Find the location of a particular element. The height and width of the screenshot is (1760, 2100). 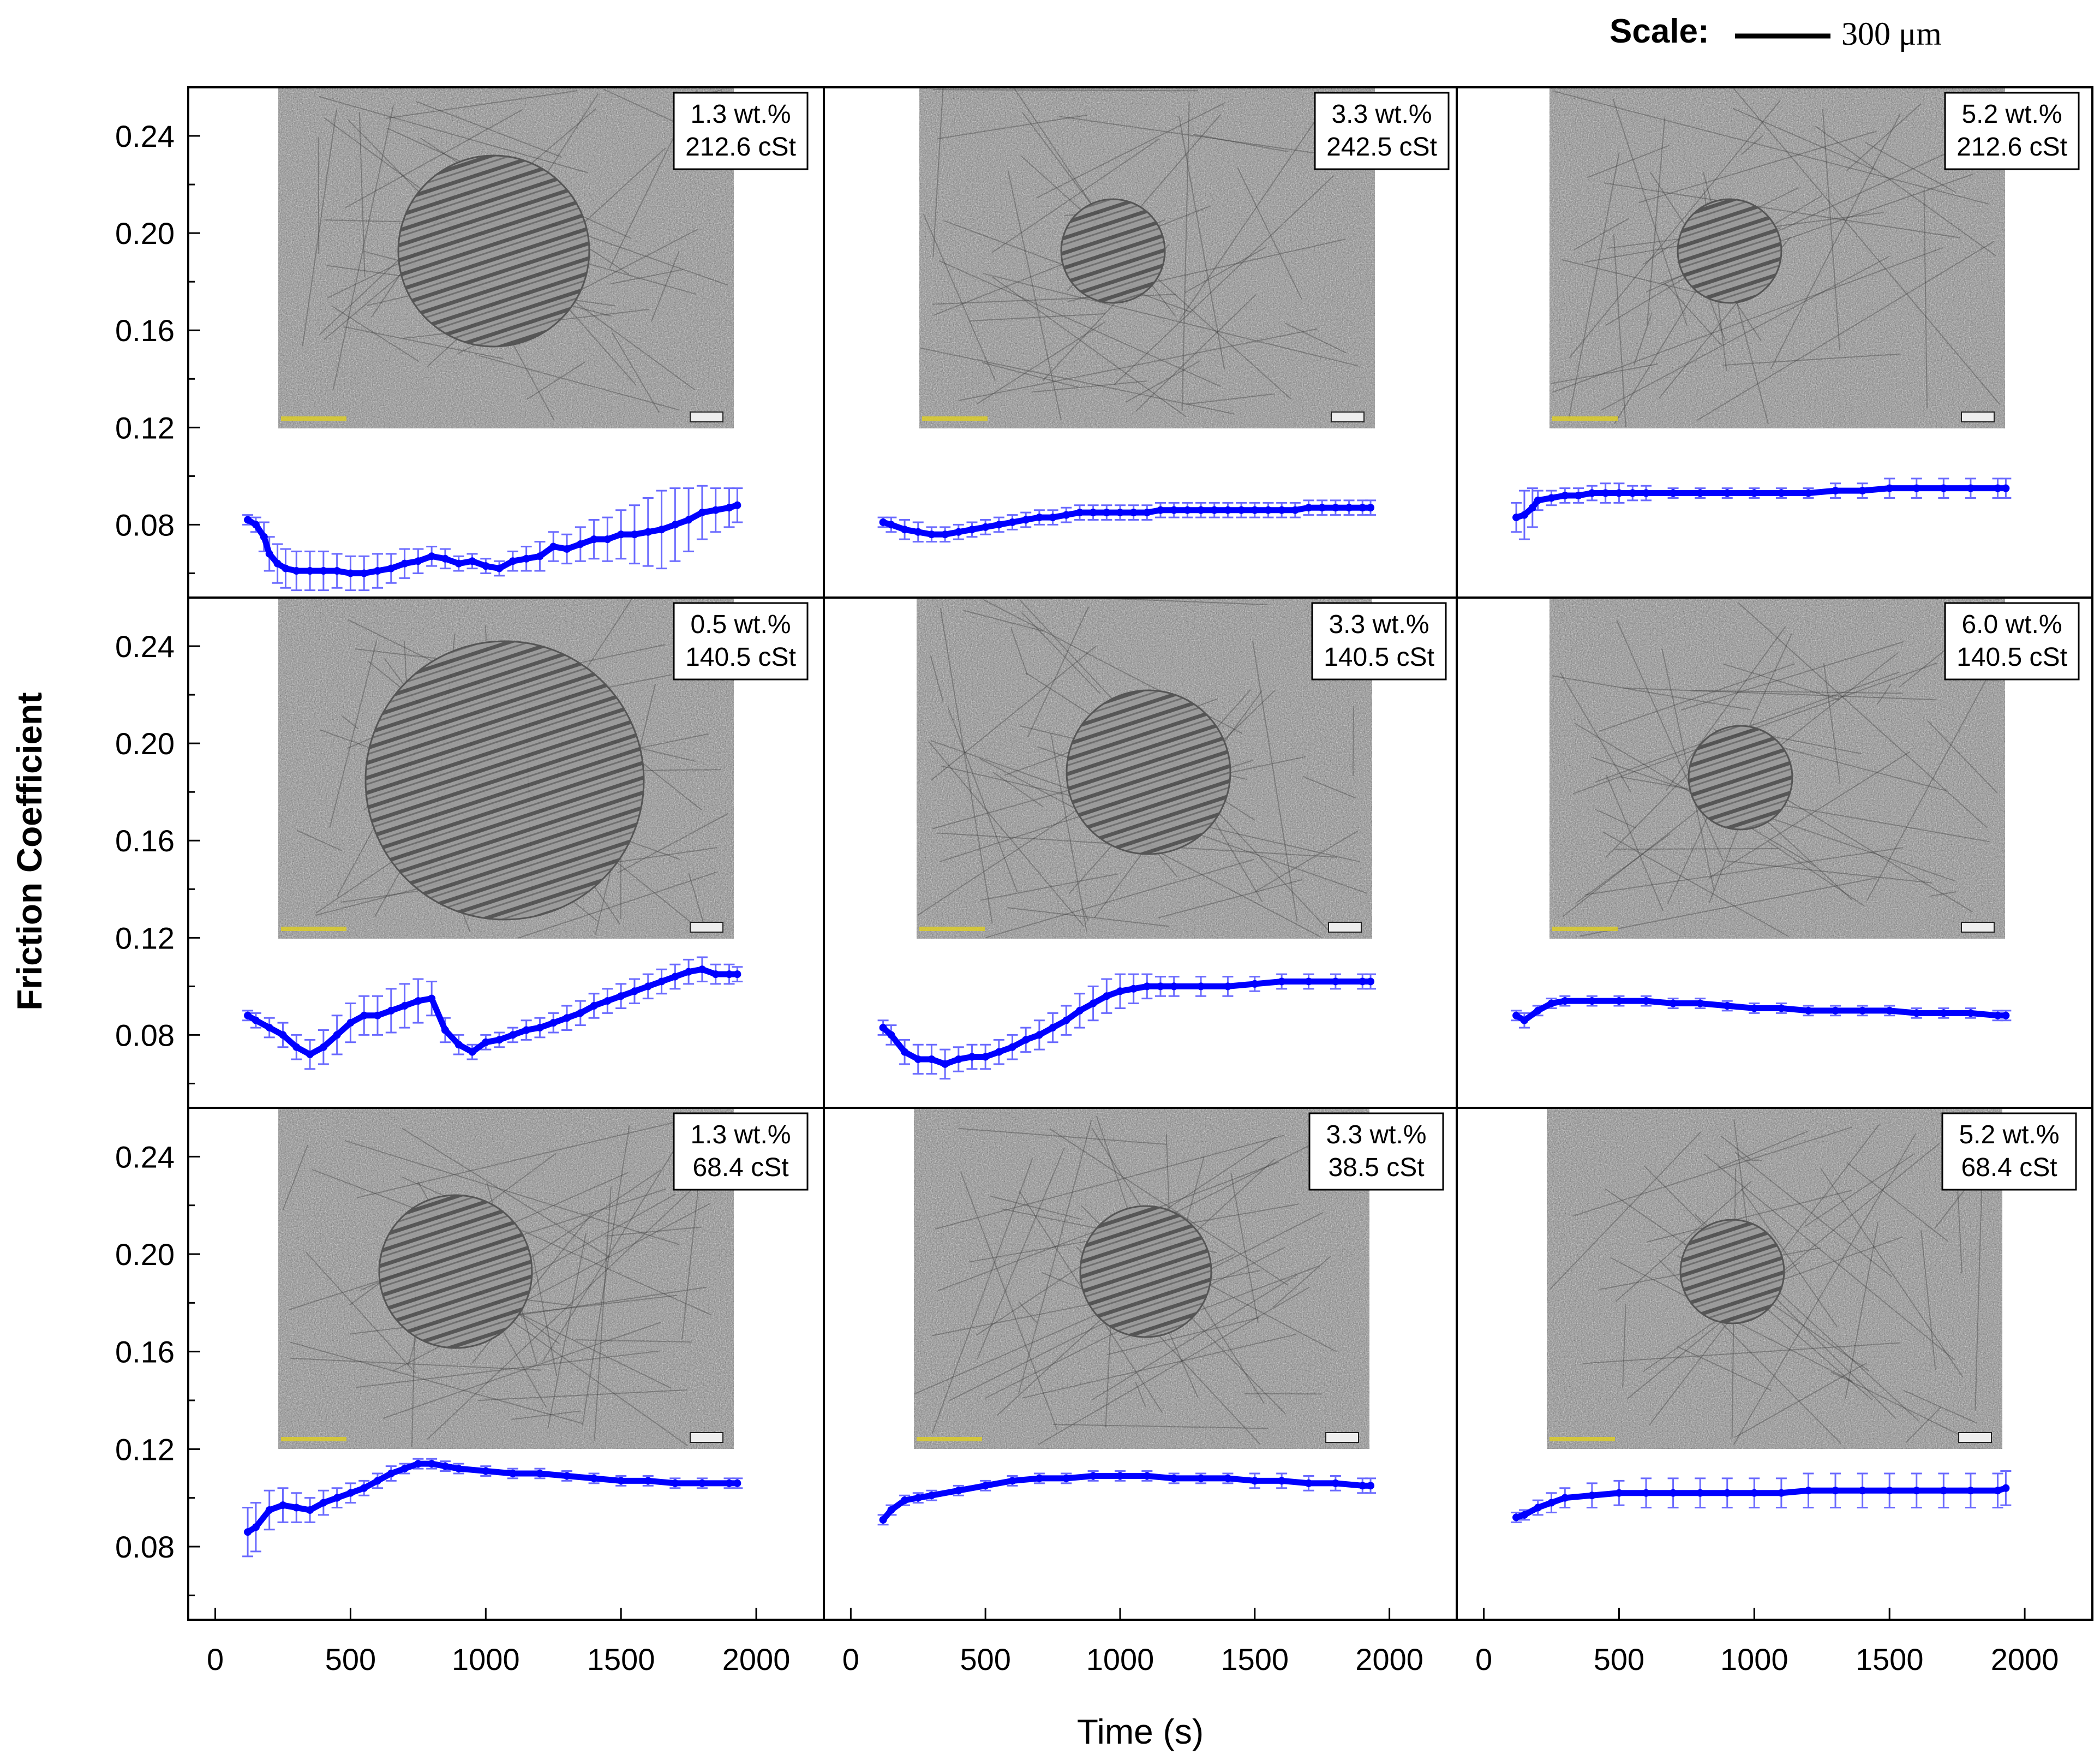

wear-scar is located at coordinates (505, 780).